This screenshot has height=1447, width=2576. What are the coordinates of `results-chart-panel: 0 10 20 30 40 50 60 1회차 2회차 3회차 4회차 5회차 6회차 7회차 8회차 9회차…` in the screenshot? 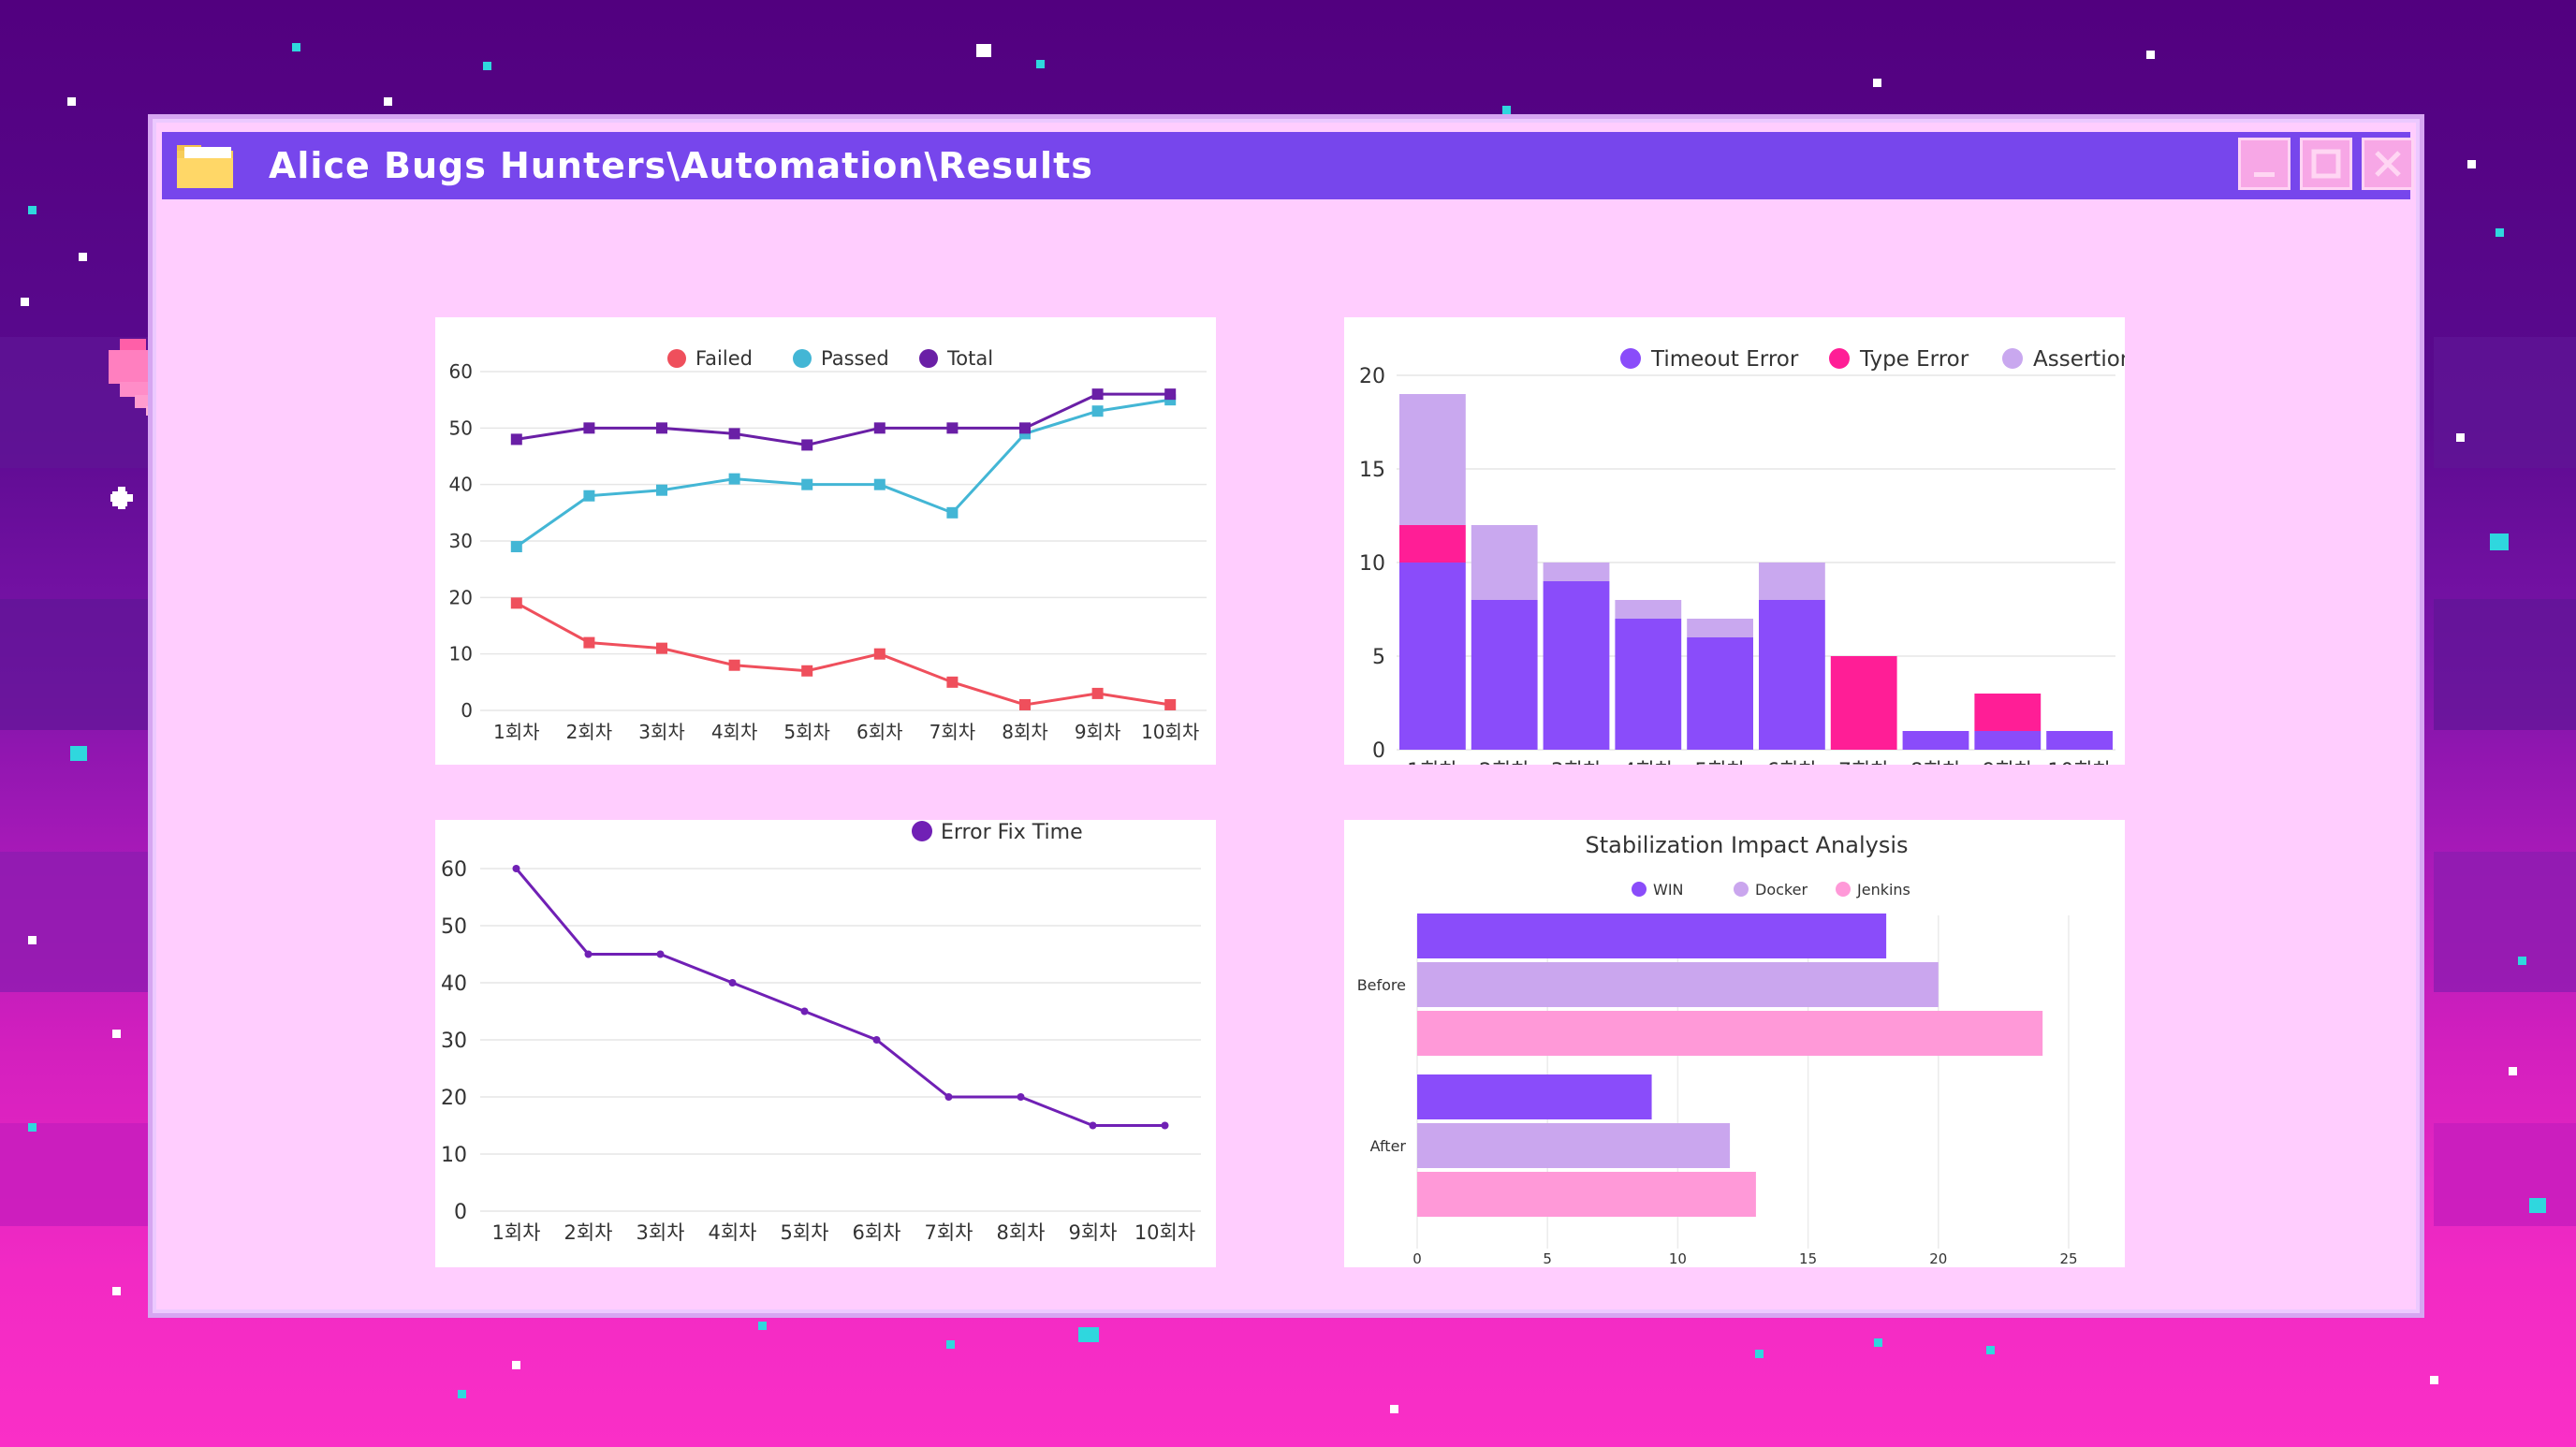 It's located at (825, 541).